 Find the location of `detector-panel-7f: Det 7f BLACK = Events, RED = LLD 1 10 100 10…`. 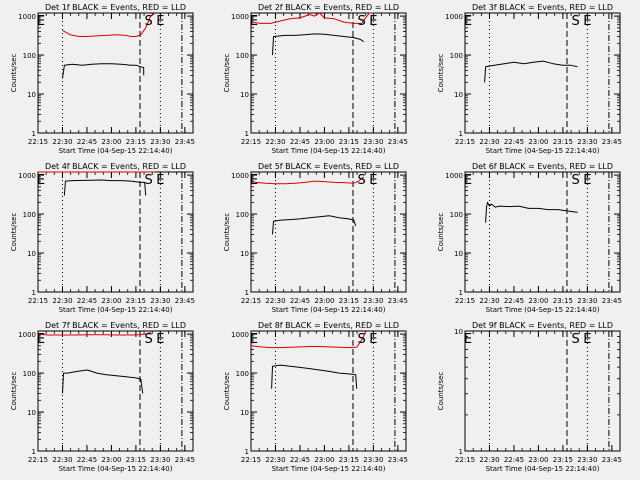

detector-panel-7f: Det 7f BLACK = Events, RED = LLD 1 10 100 10… is located at coordinates (102, 397).